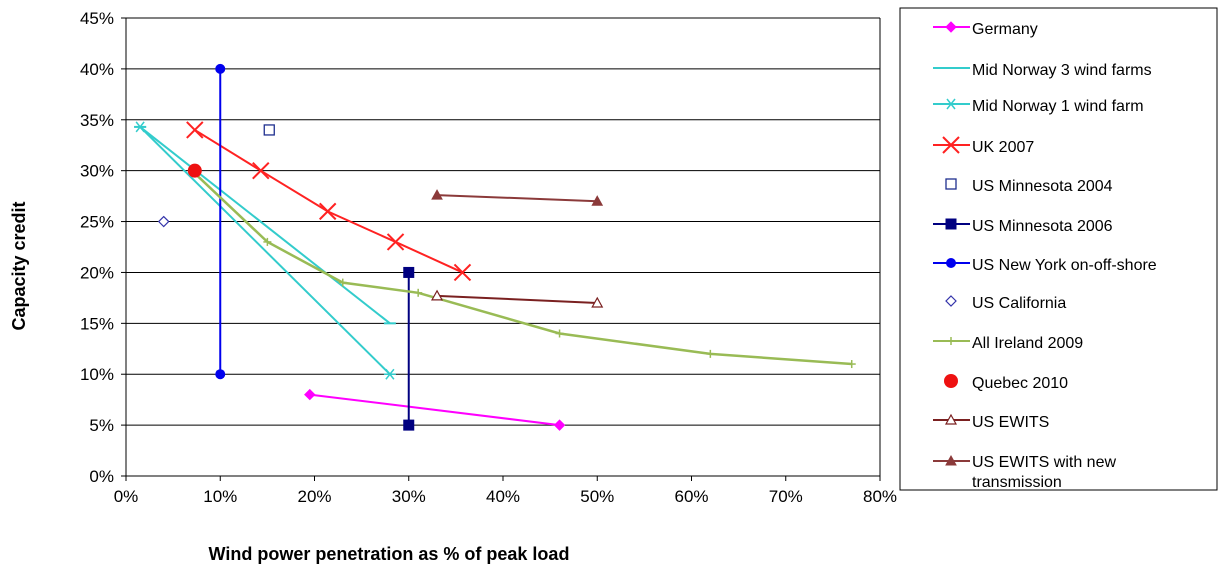 The image size is (1223, 568). Describe the element at coordinates (1042, 226) in the screenshot. I see `legend-label-us-minnesota-2006: US Minnesota 2006` at that location.